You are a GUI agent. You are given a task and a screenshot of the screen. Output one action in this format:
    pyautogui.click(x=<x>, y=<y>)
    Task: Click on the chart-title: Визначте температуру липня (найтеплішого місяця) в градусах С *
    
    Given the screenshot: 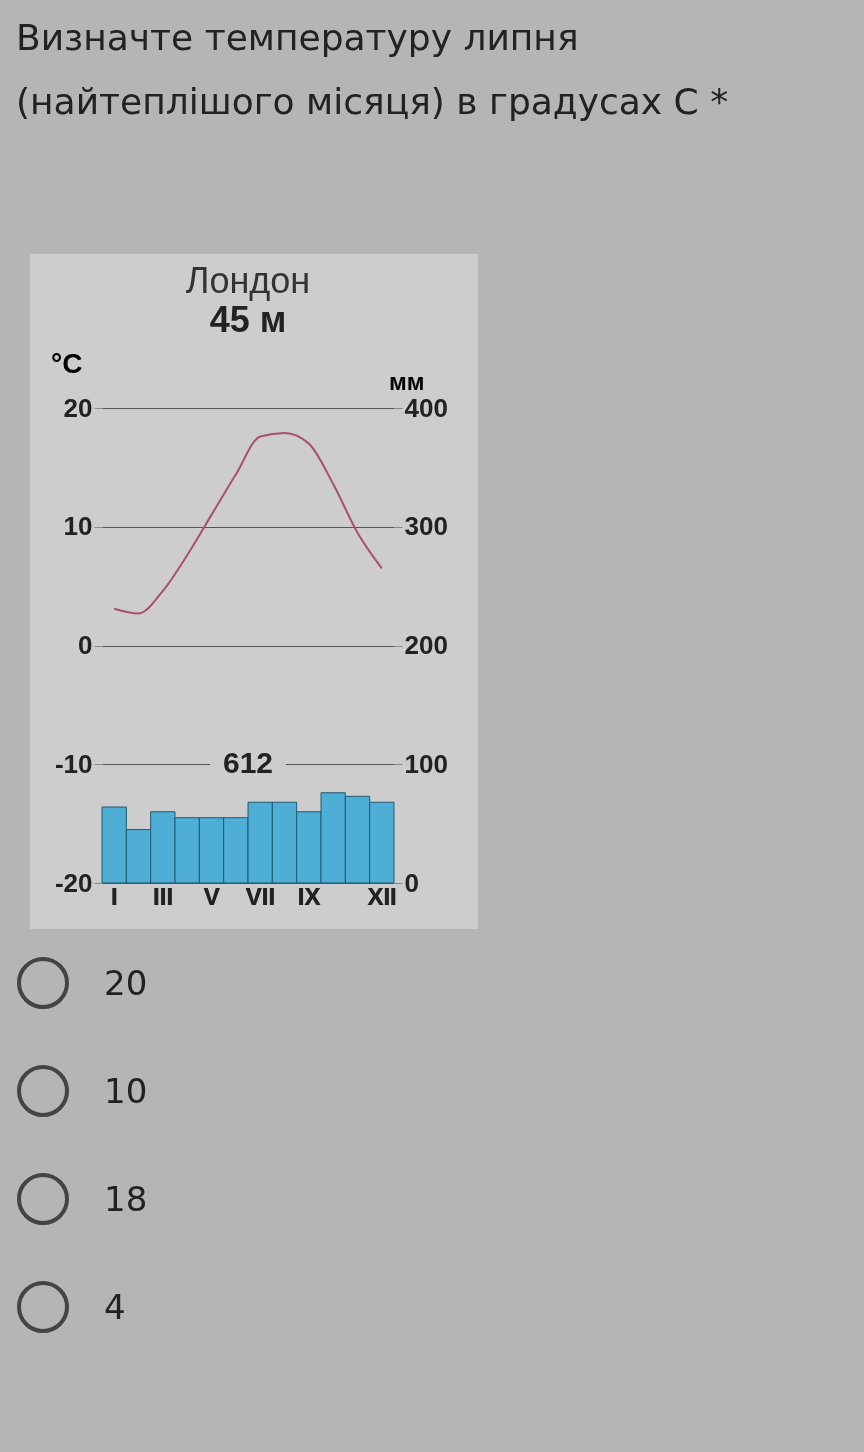 What is the action you would take?
    pyautogui.click(x=372, y=70)
    